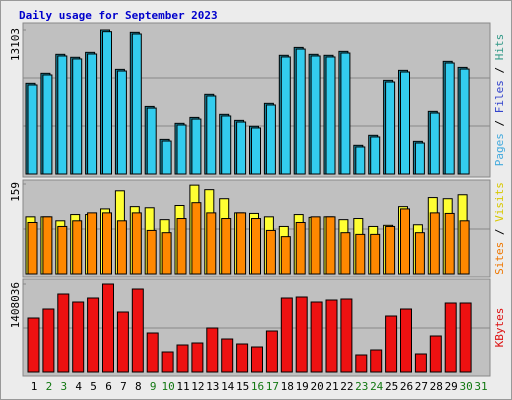 This screenshot has height=400, width=512. What do you see at coordinates (499, 96) in the screenshot?
I see `legend-entry: Files` at bounding box center [499, 96].